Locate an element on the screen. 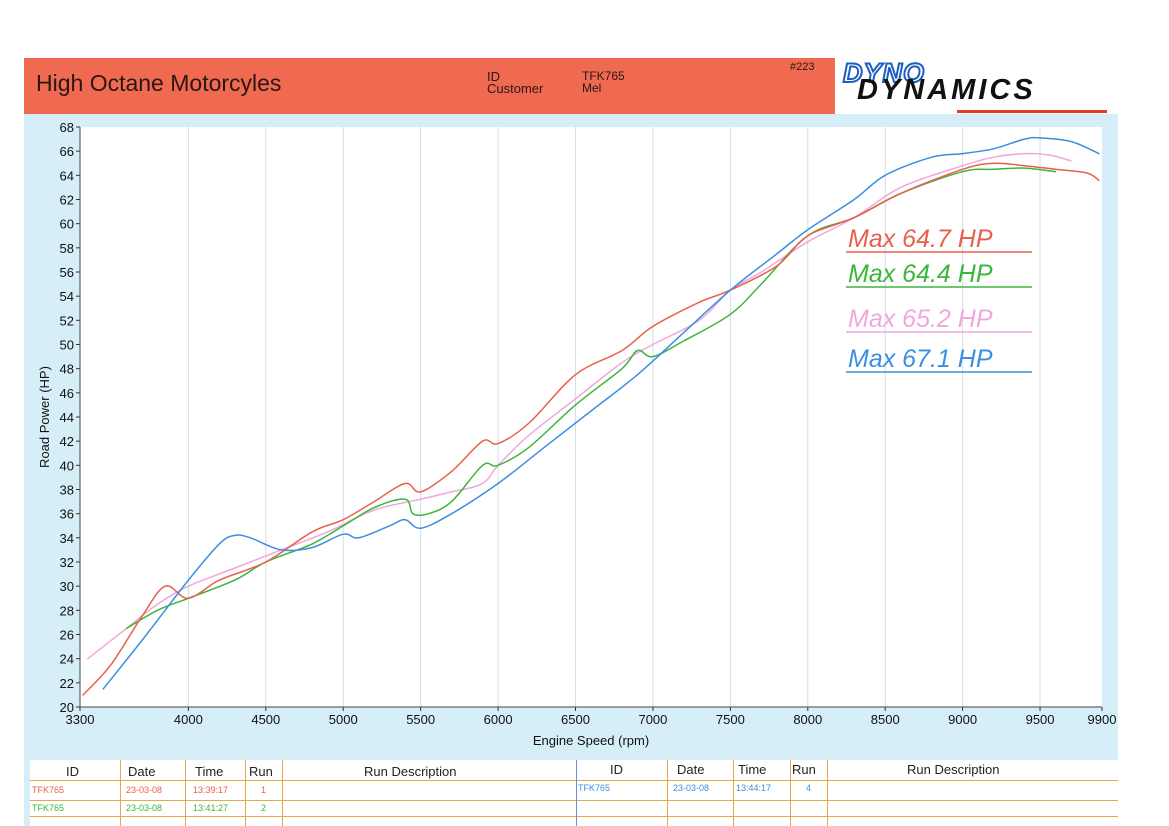  y-tick-label: 54 is located at coordinates (67, 296).